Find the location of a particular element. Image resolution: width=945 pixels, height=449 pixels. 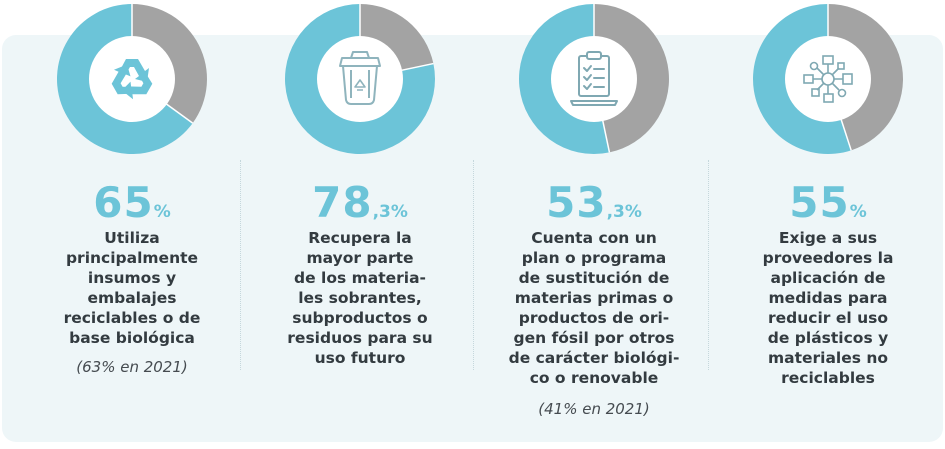

clipboard-checklist-icon is located at coordinates (594, 78).